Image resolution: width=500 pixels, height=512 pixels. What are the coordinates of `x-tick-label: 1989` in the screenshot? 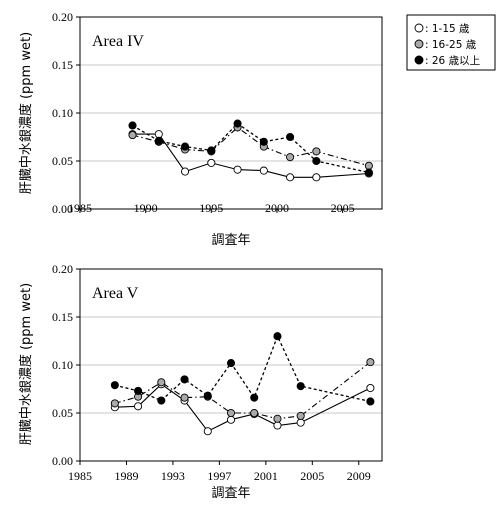 It's located at (126, 476).